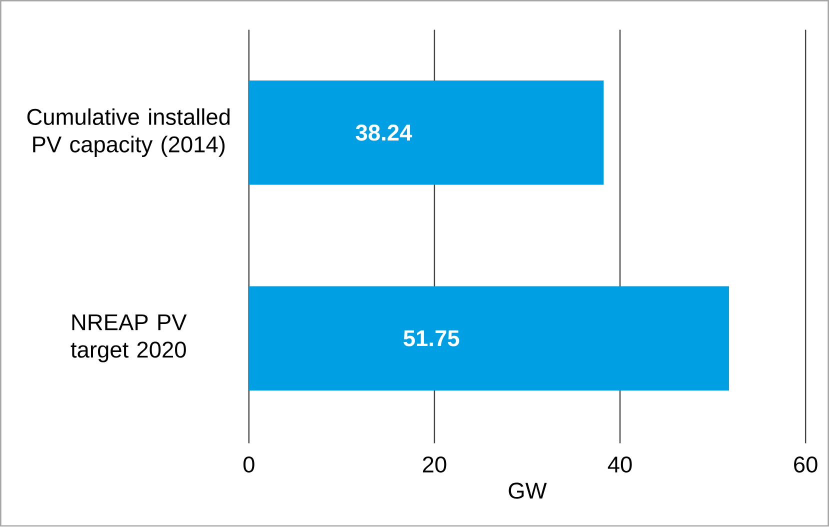 This screenshot has height=527, width=829. What do you see at coordinates (527, 490) in the screenshot?
I see `x-axis-title: GW` at bounding box center [527, 490].